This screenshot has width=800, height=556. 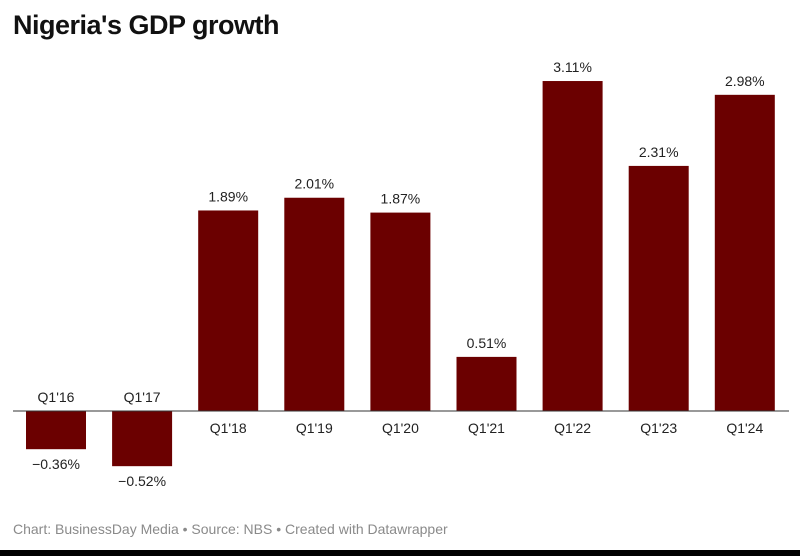 I want to click on data-label: 3.11%, so click(x=572, y=67).